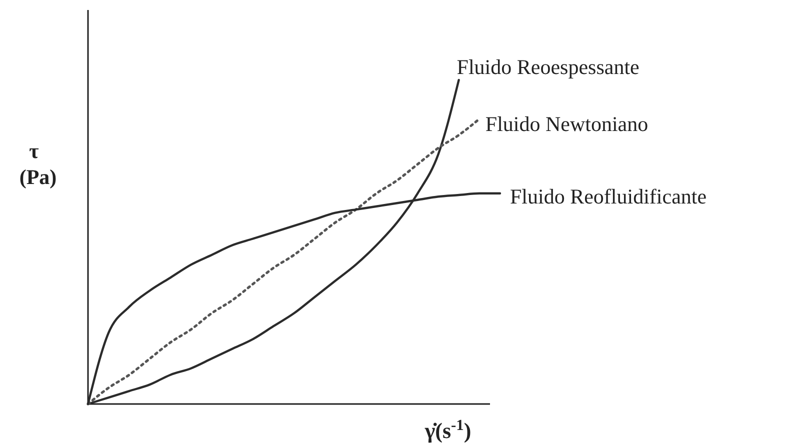 The image size is (812, 448). Describe the element at coordinates (38, 164) in the screenshot. I see `y-axis-title: τ (Pa)` at that location.